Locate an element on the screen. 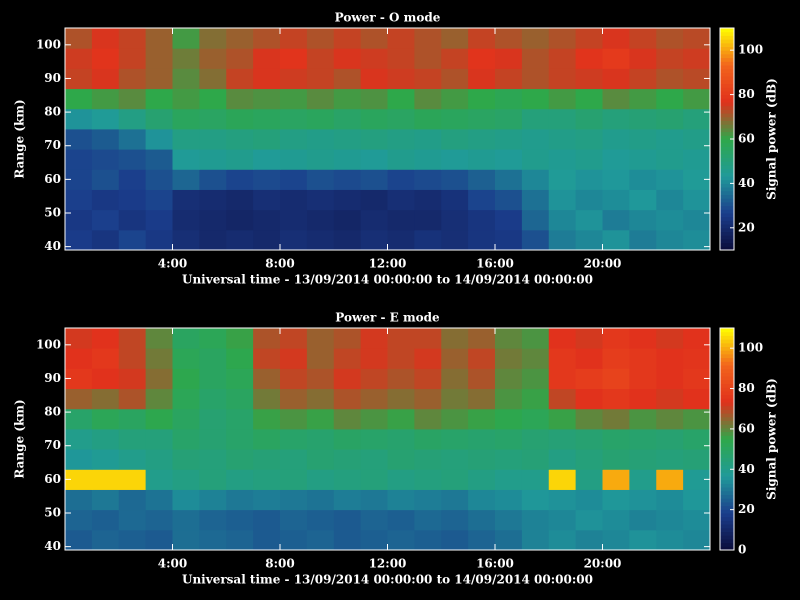 The height and width of the screenshot is (600, 800). y-tick-label: 60 is located at coordinates (52, 179).